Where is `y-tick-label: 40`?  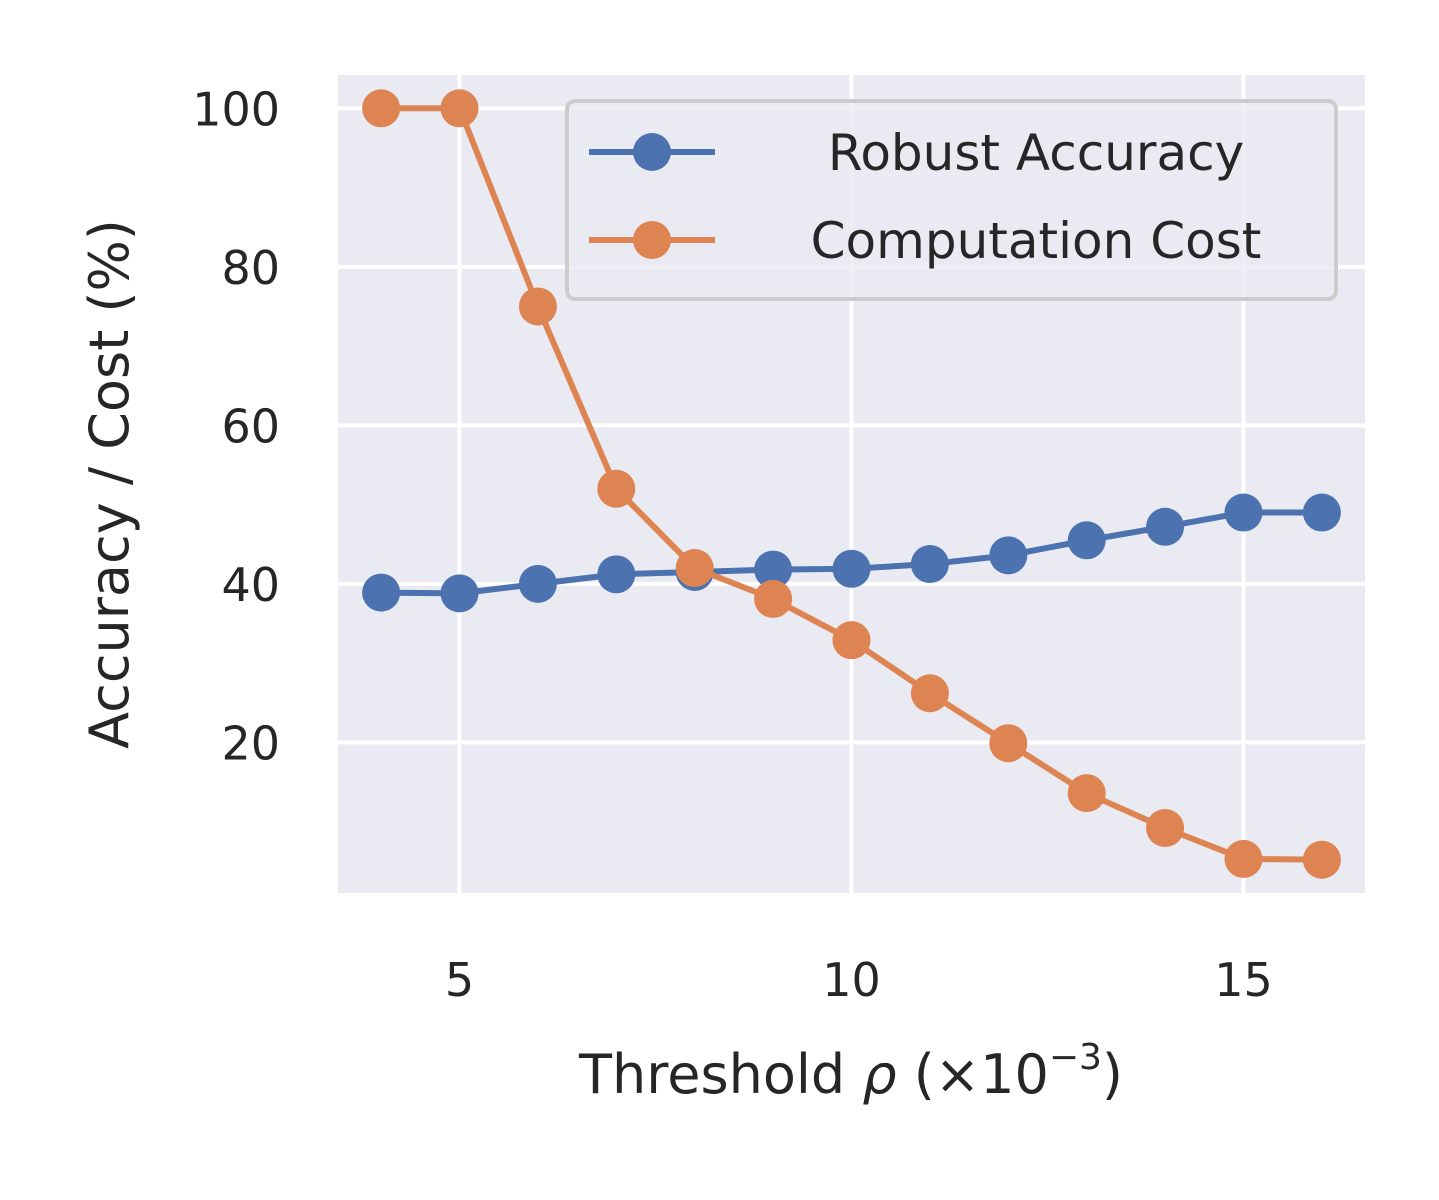 y-tick-label: 40 is located at coordinates (250, 585).